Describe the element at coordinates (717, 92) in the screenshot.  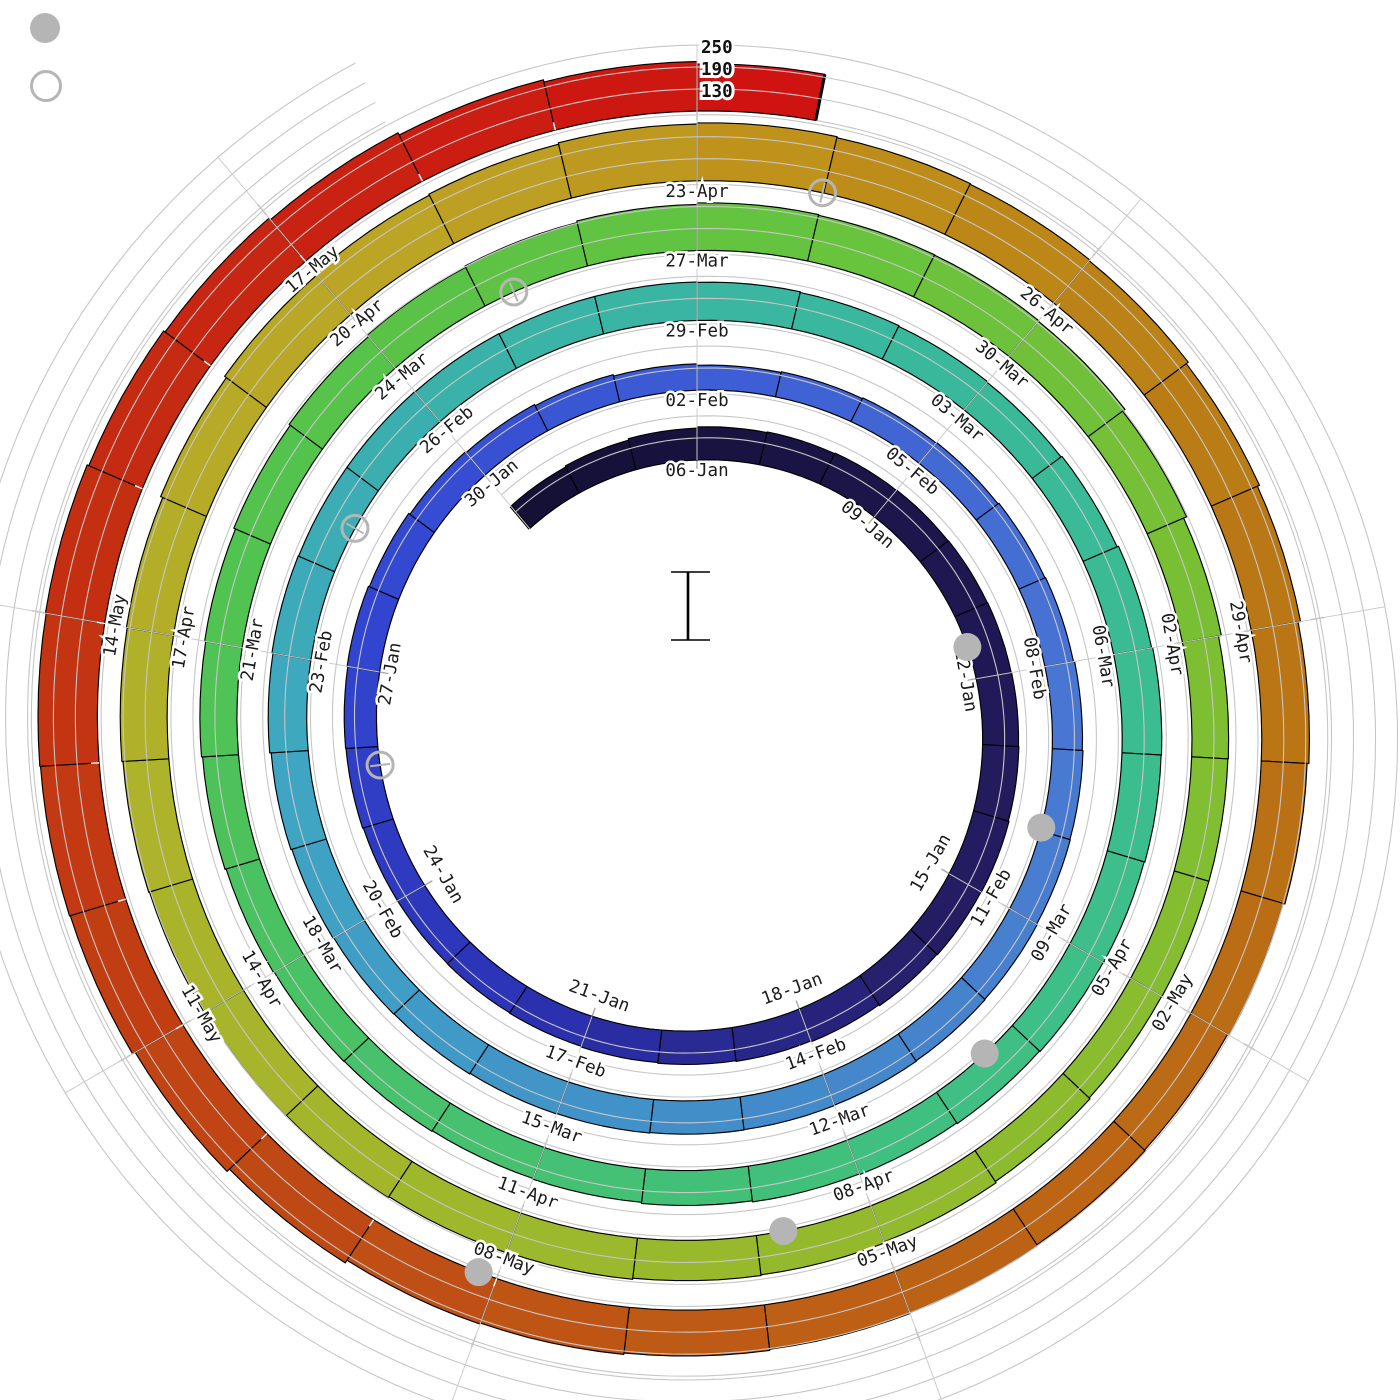
I see `radial-axis-label: 130` at that location.